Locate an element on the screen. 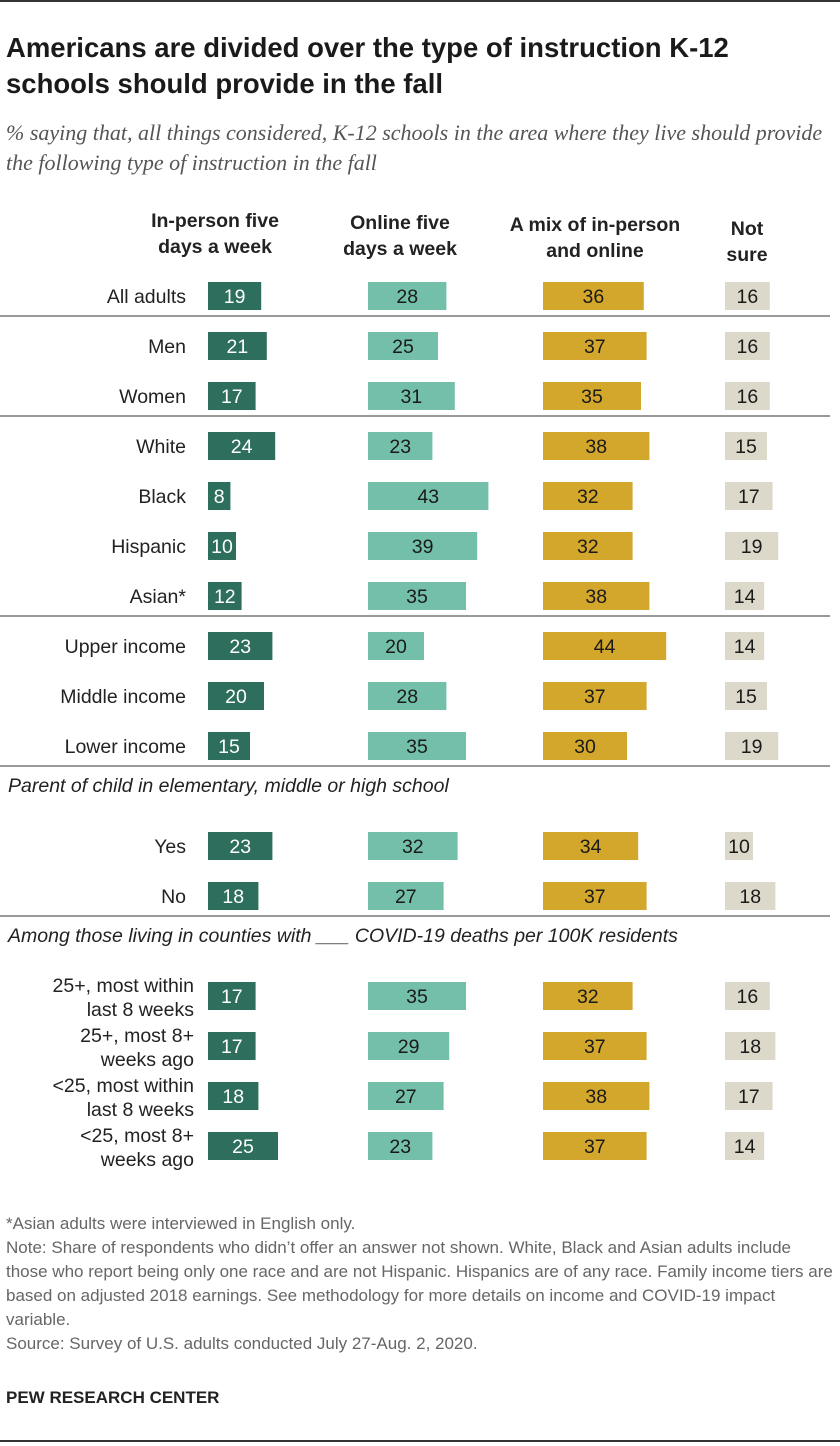  row-label: <25, most 8+ weeks ago is located at coordinates (137, 1148).